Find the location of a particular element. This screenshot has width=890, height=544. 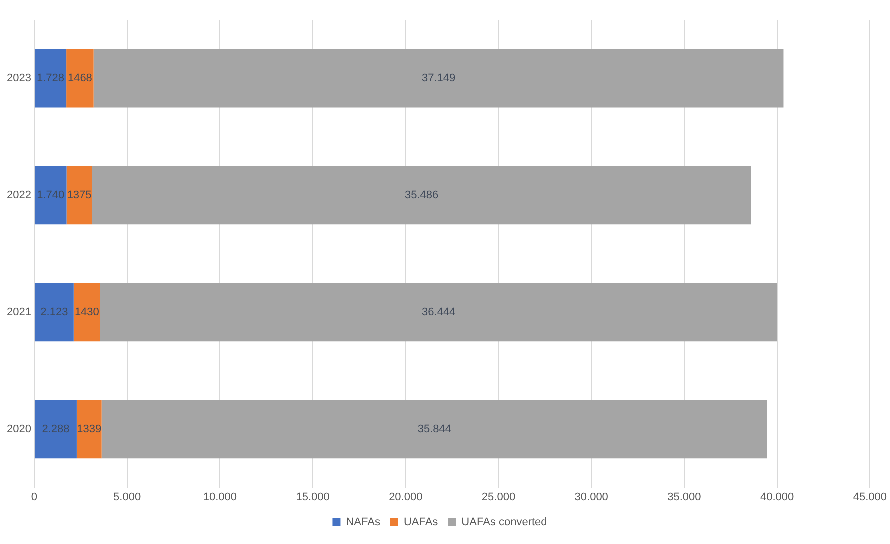

x-tick-label: 25.000 is located at coordinates (499, 497).